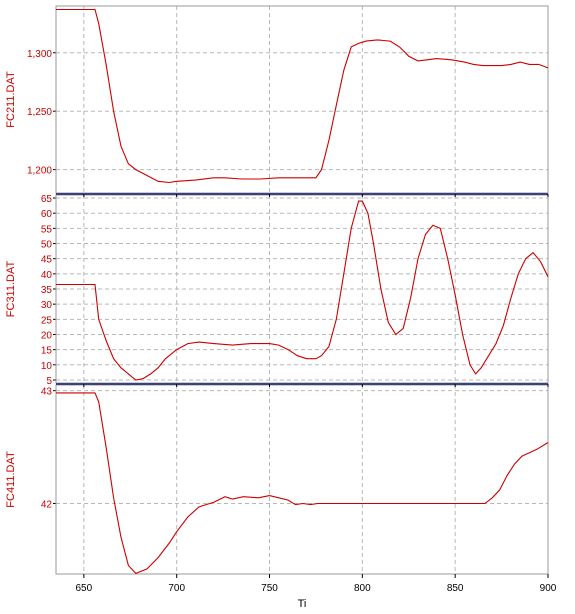 Image resolution: width=575 pixels, height=614 pixels. Describe the element at coordinates (47, 260) in the screenshot. I see `y-tick-label: 45` at that location.